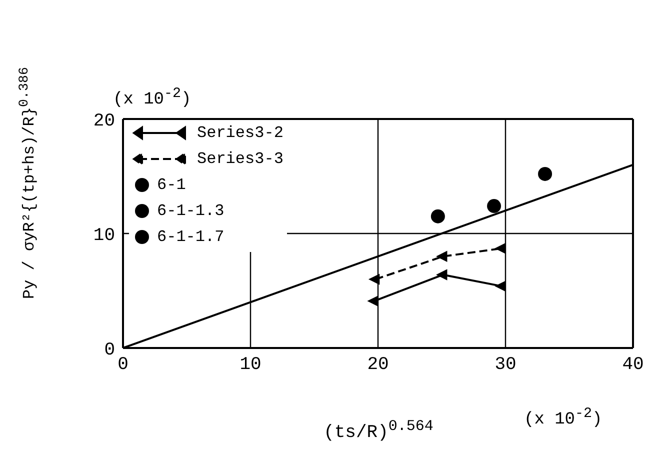 Image resolution: width=665 pixels, height=458 pixels. Describe the element at coordinates (505, 364) in the screenshot. I see `x-tick-label: 30` at that location.